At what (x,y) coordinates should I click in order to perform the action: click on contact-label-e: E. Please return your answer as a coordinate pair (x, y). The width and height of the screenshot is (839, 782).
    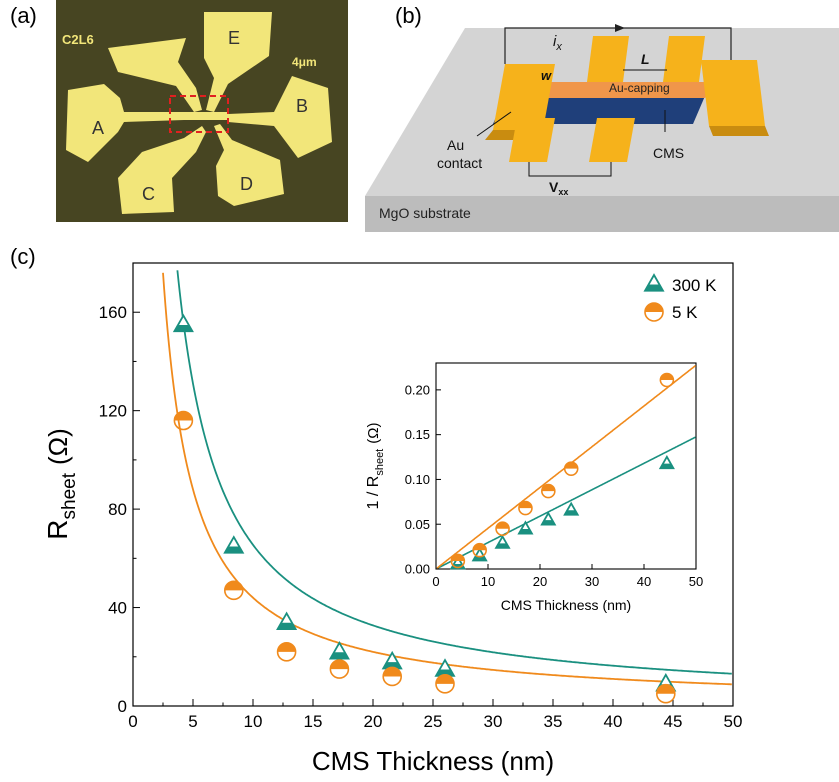
    Looking at the image, I should click on (234, 38).